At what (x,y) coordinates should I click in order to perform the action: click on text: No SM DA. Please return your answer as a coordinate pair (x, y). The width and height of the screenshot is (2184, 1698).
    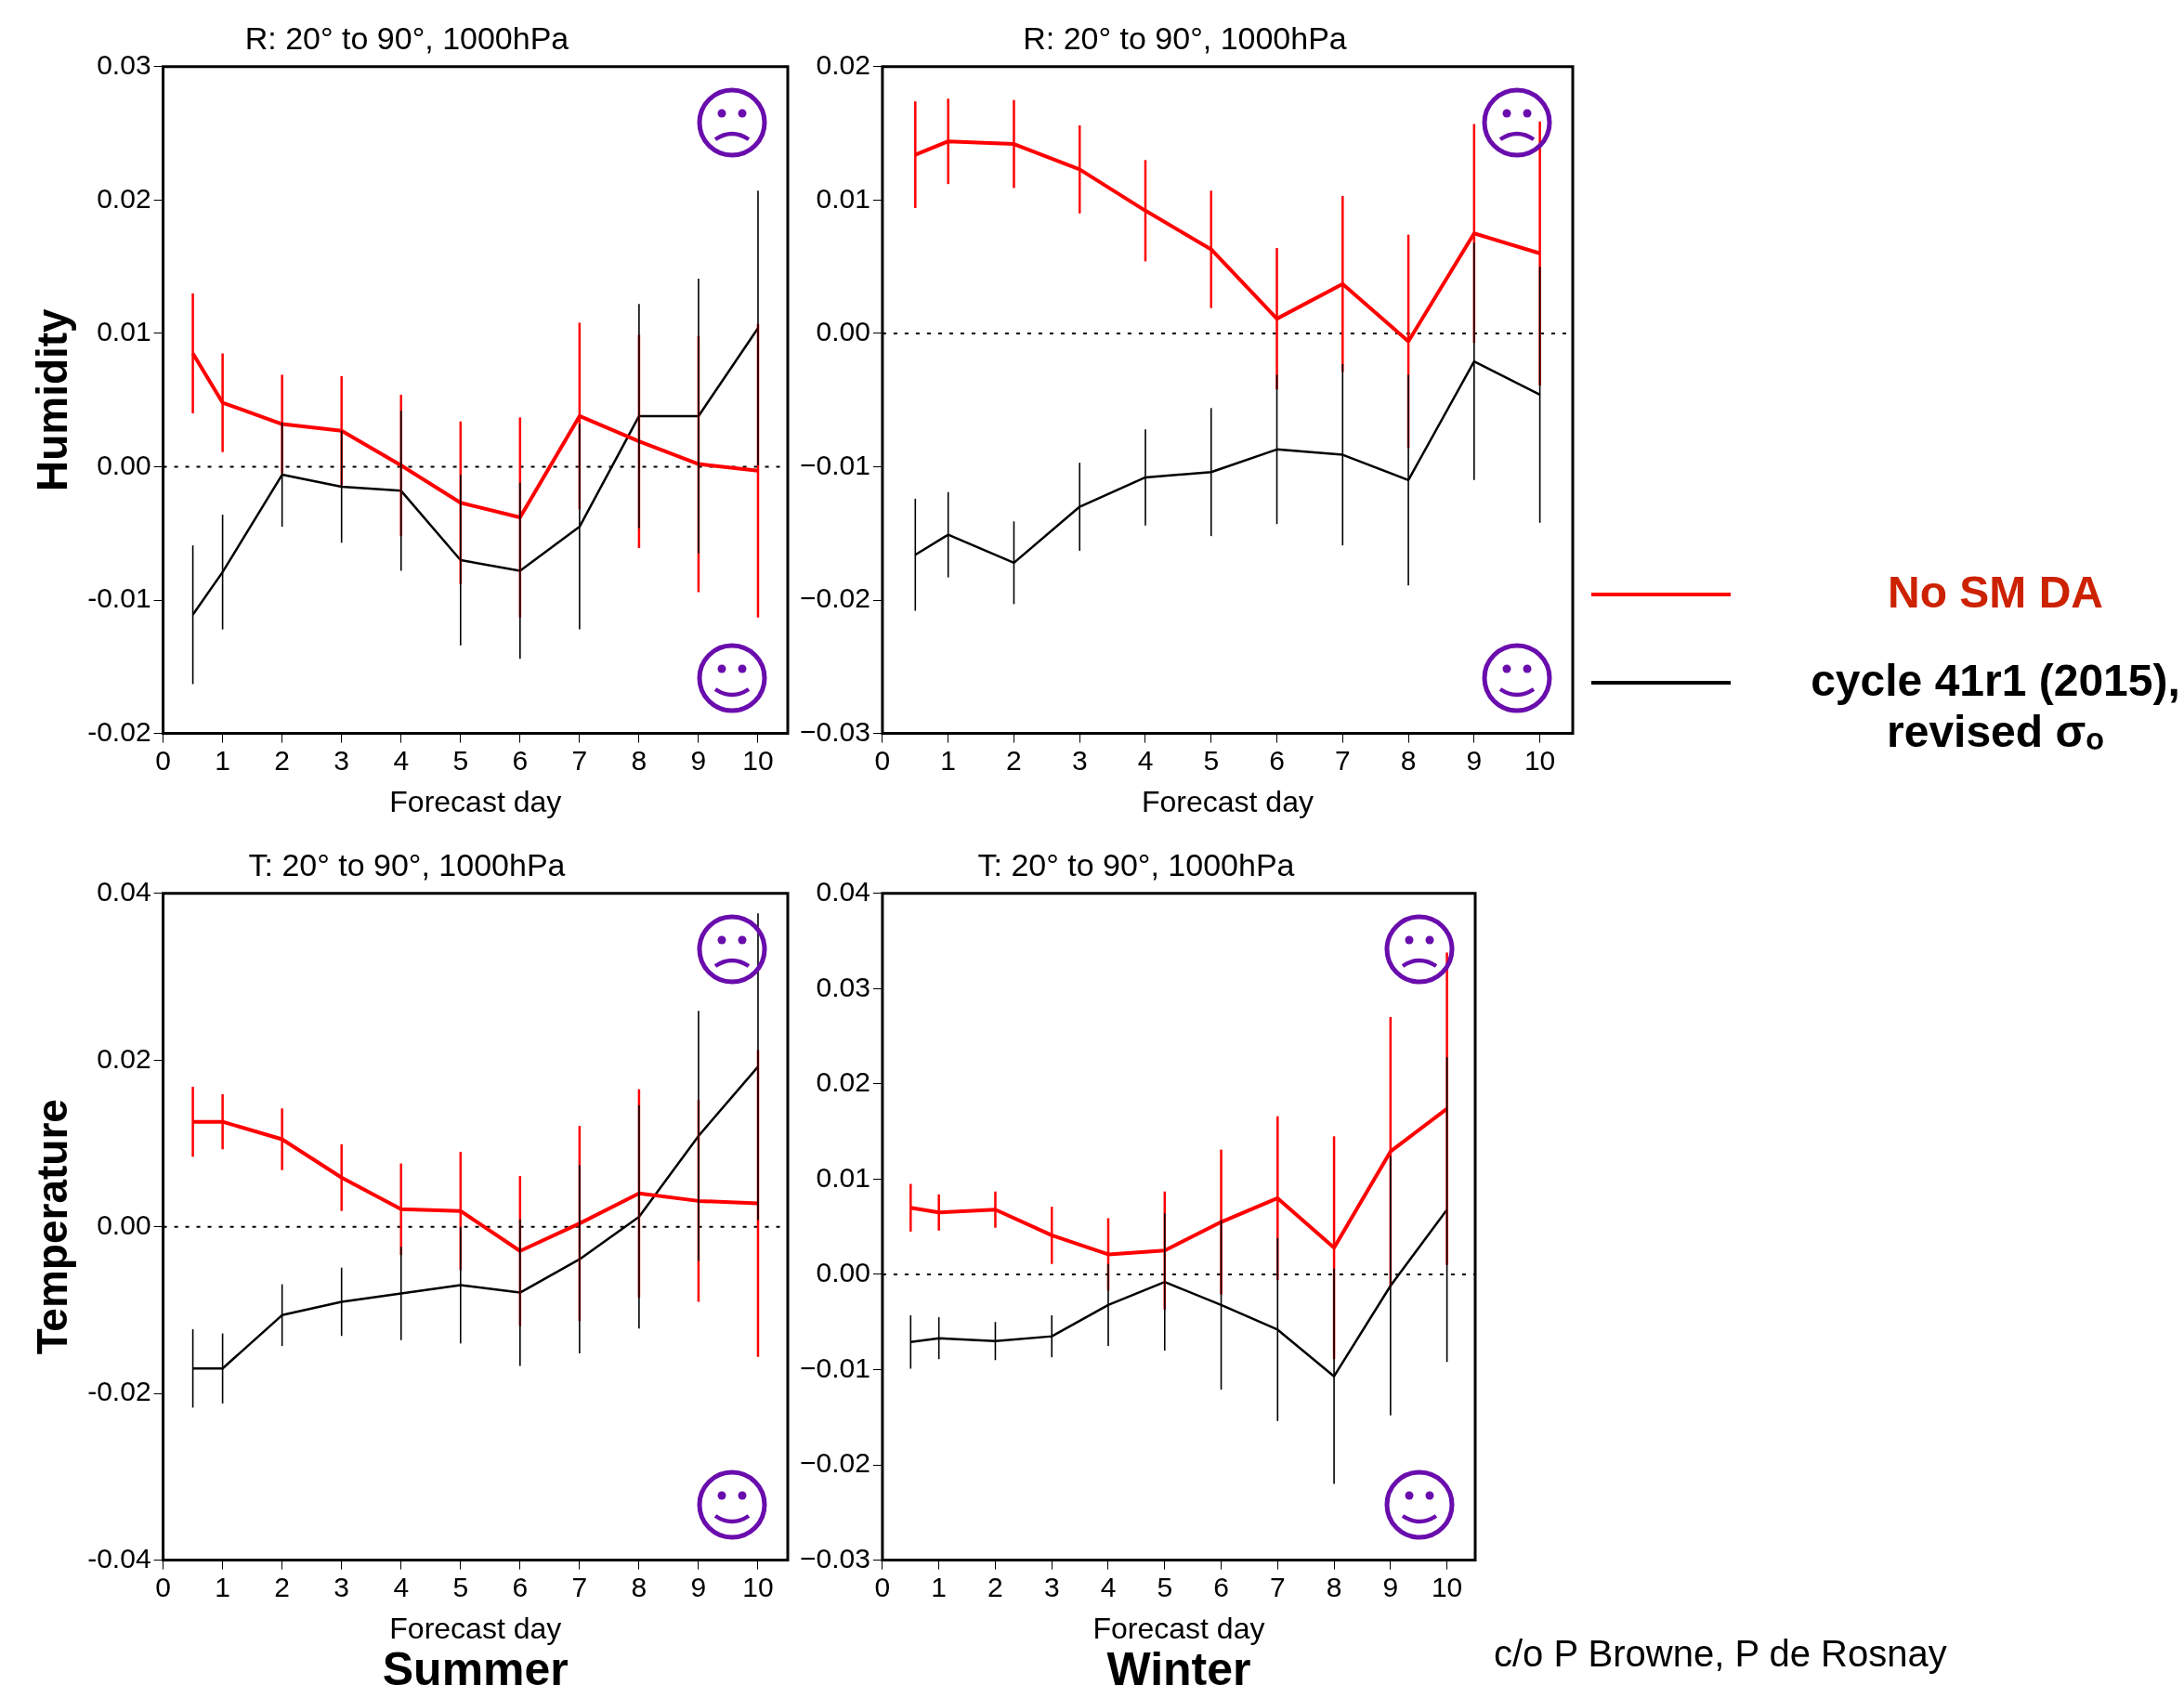
    Looking at the image, I should click on (1995, 592).